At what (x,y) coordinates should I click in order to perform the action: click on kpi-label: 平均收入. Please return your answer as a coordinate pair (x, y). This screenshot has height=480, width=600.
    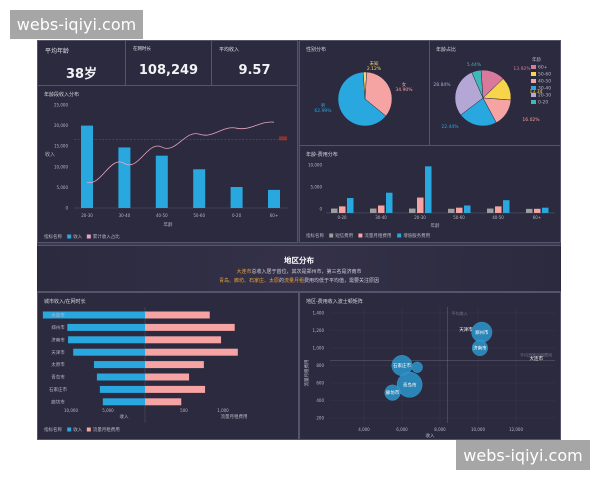
    Looking at the image, I should click on (229, 50).